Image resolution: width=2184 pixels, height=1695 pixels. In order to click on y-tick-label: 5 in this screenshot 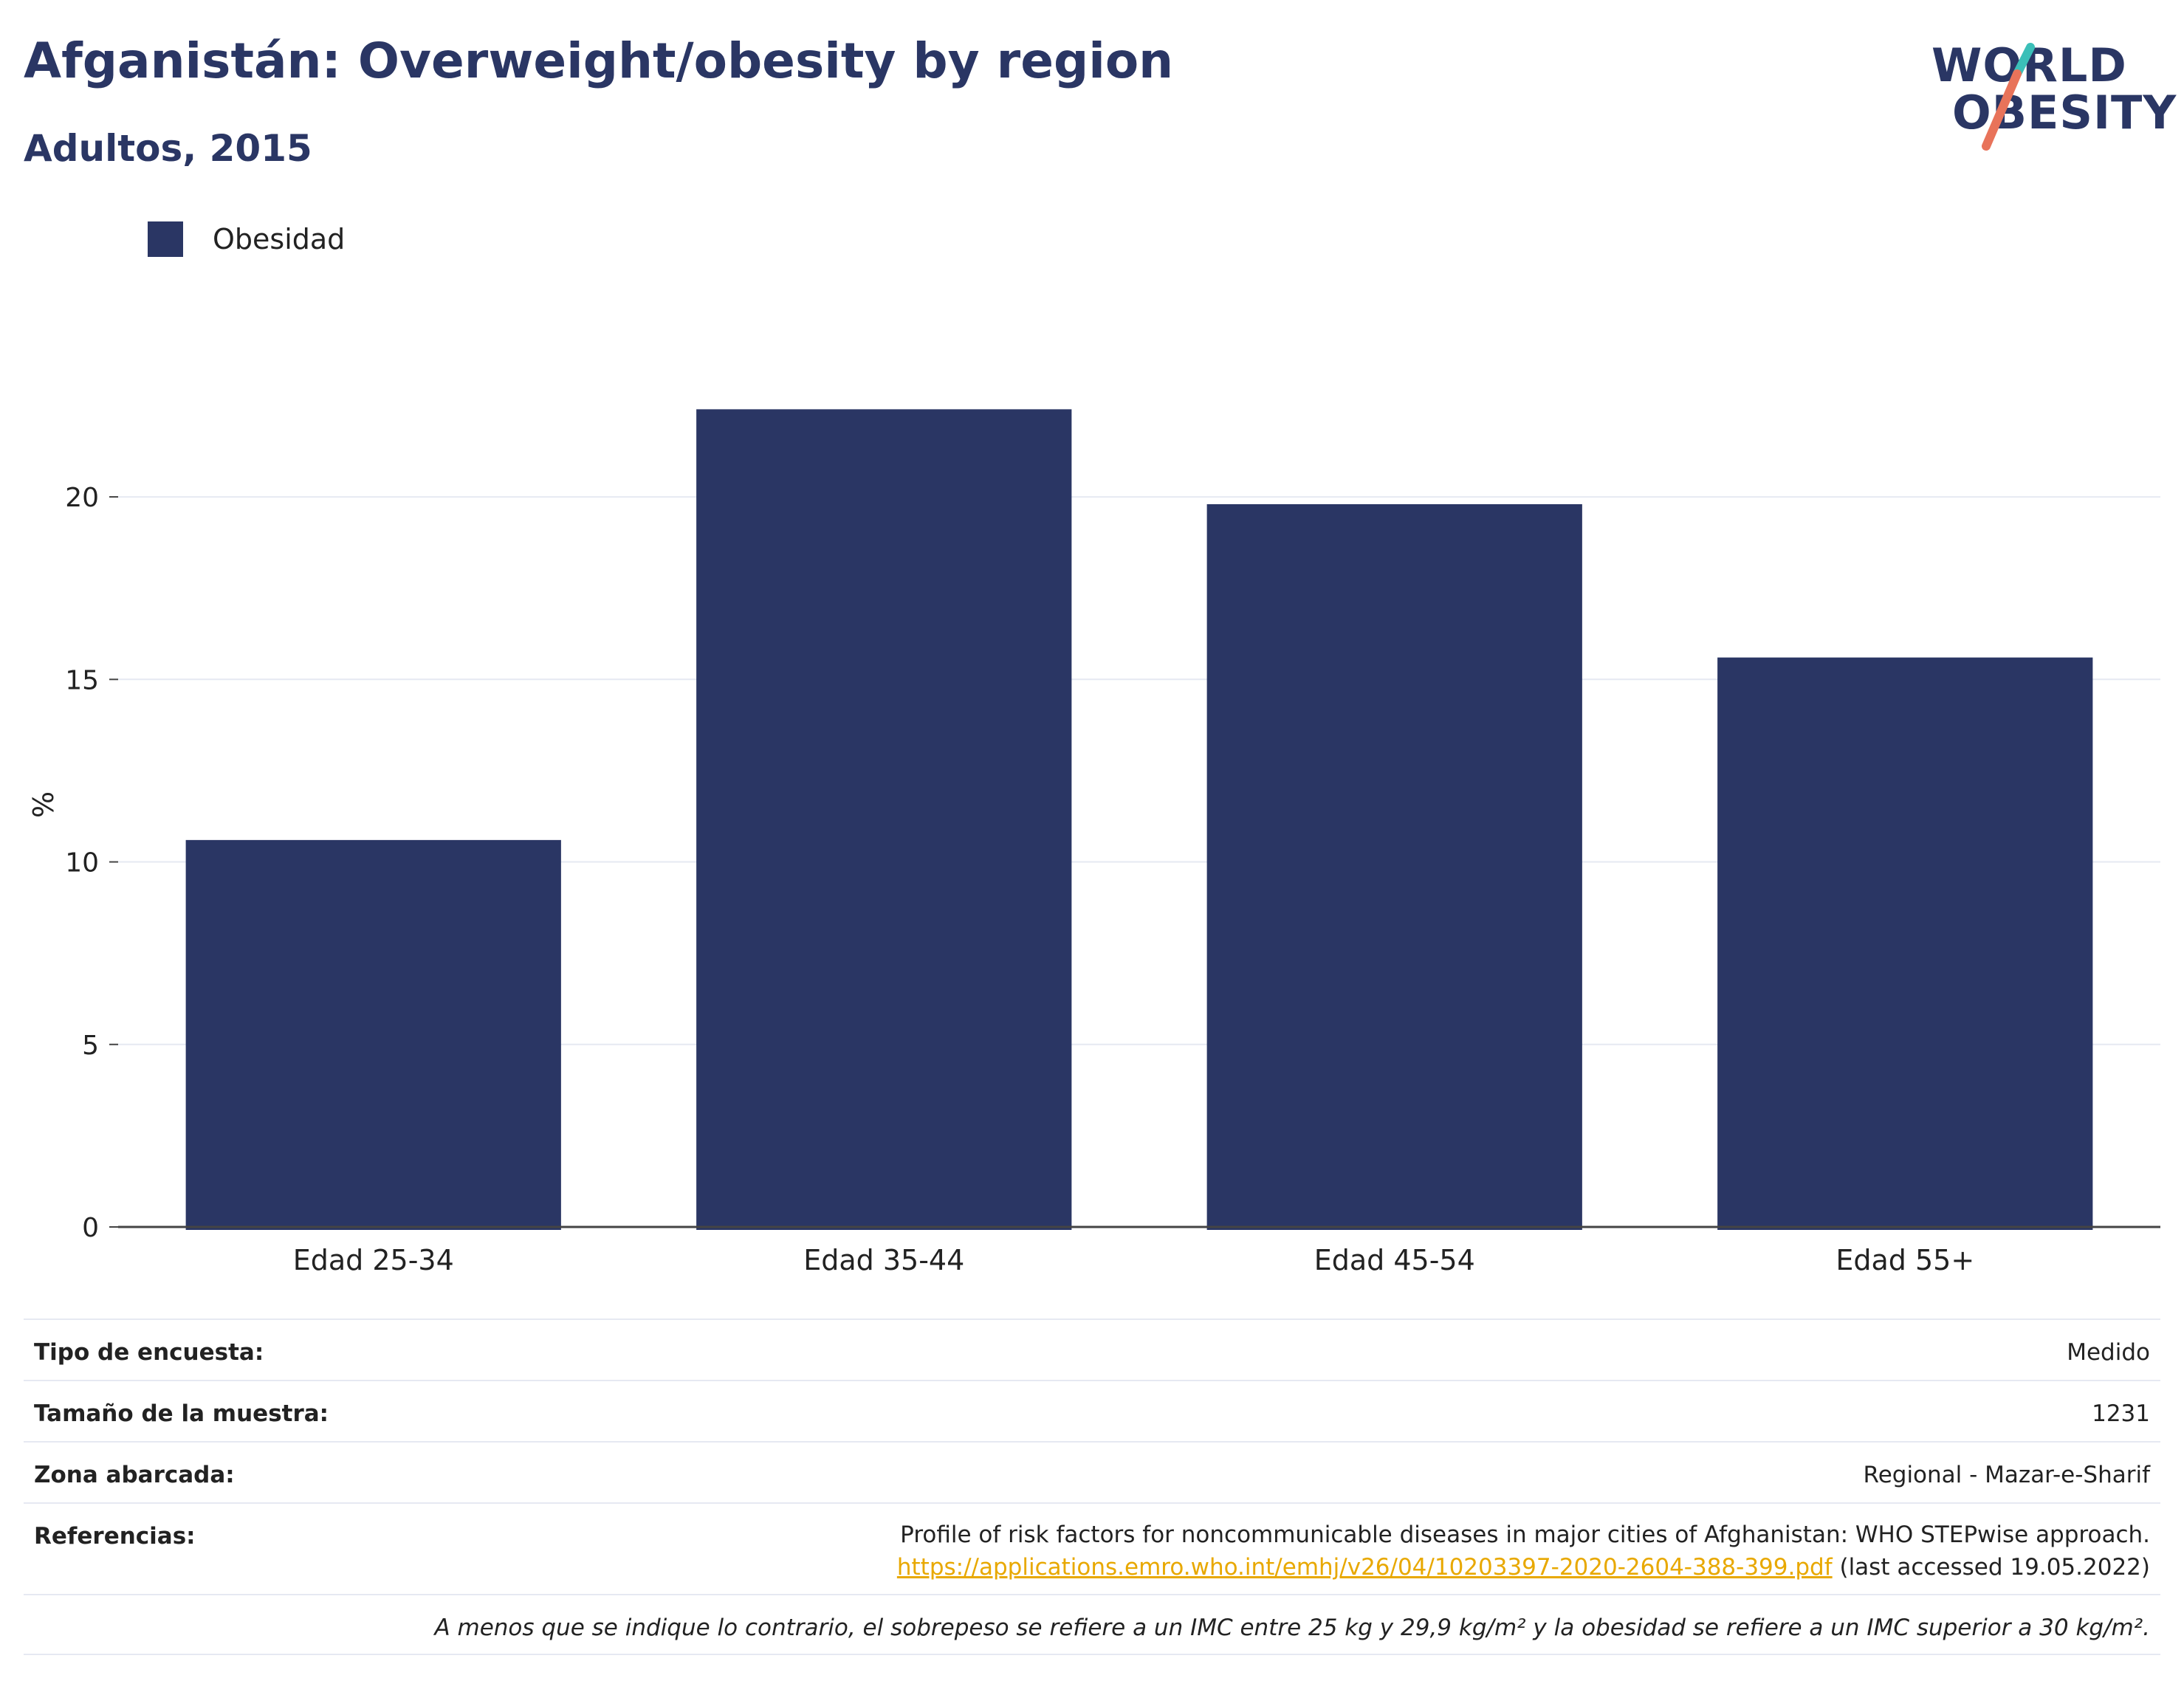, I will do `click(91, 1046)`.